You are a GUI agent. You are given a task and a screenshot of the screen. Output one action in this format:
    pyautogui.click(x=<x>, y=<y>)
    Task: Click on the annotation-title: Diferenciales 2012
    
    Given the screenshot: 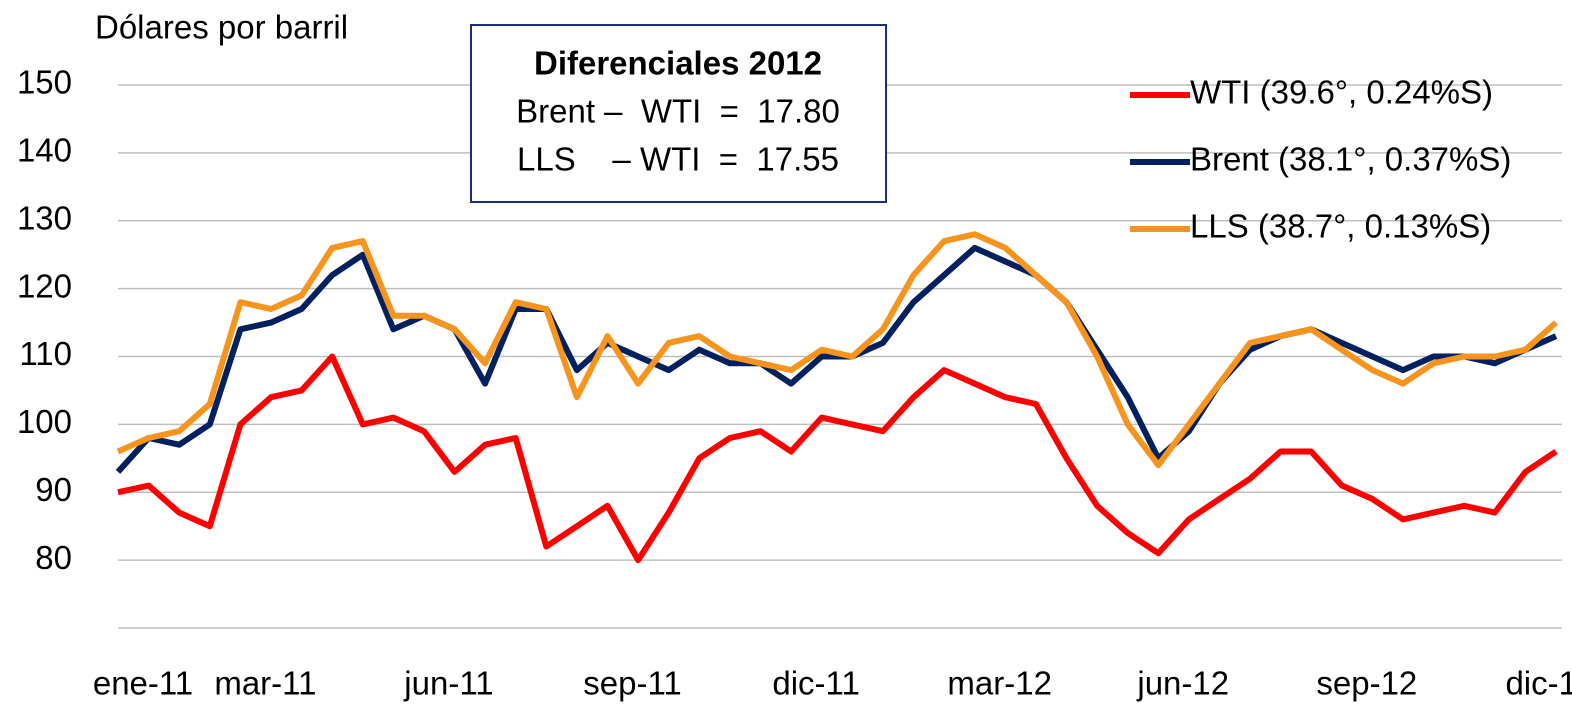 What is the action you would take?
    pyautogui.click(x=678, y=63)
    